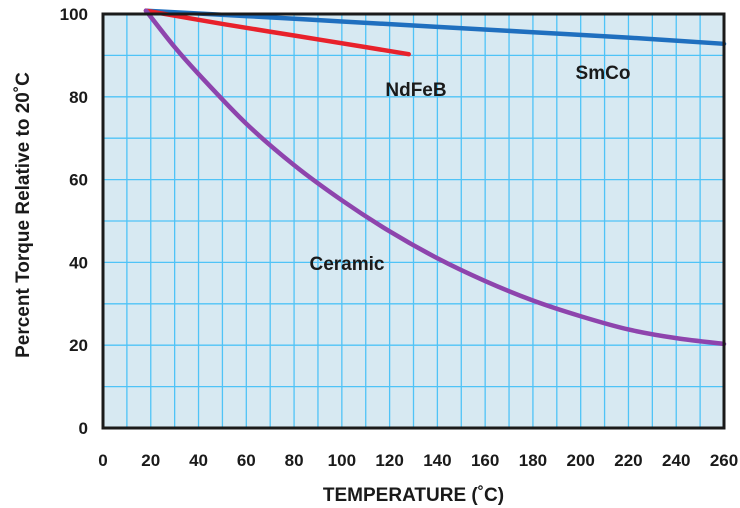 This screenshot has width=740, height=508. What do you see at coordinates (435, 27) in the screenshot?
I see `series-line-smco` at bounding box center [435, 27].